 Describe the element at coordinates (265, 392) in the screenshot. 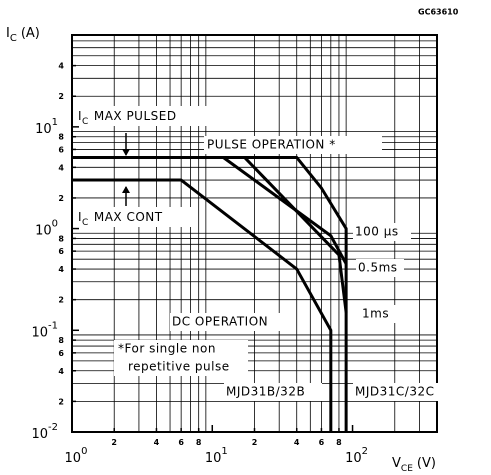

I see `annotation: MJD31B/32B` at that location.